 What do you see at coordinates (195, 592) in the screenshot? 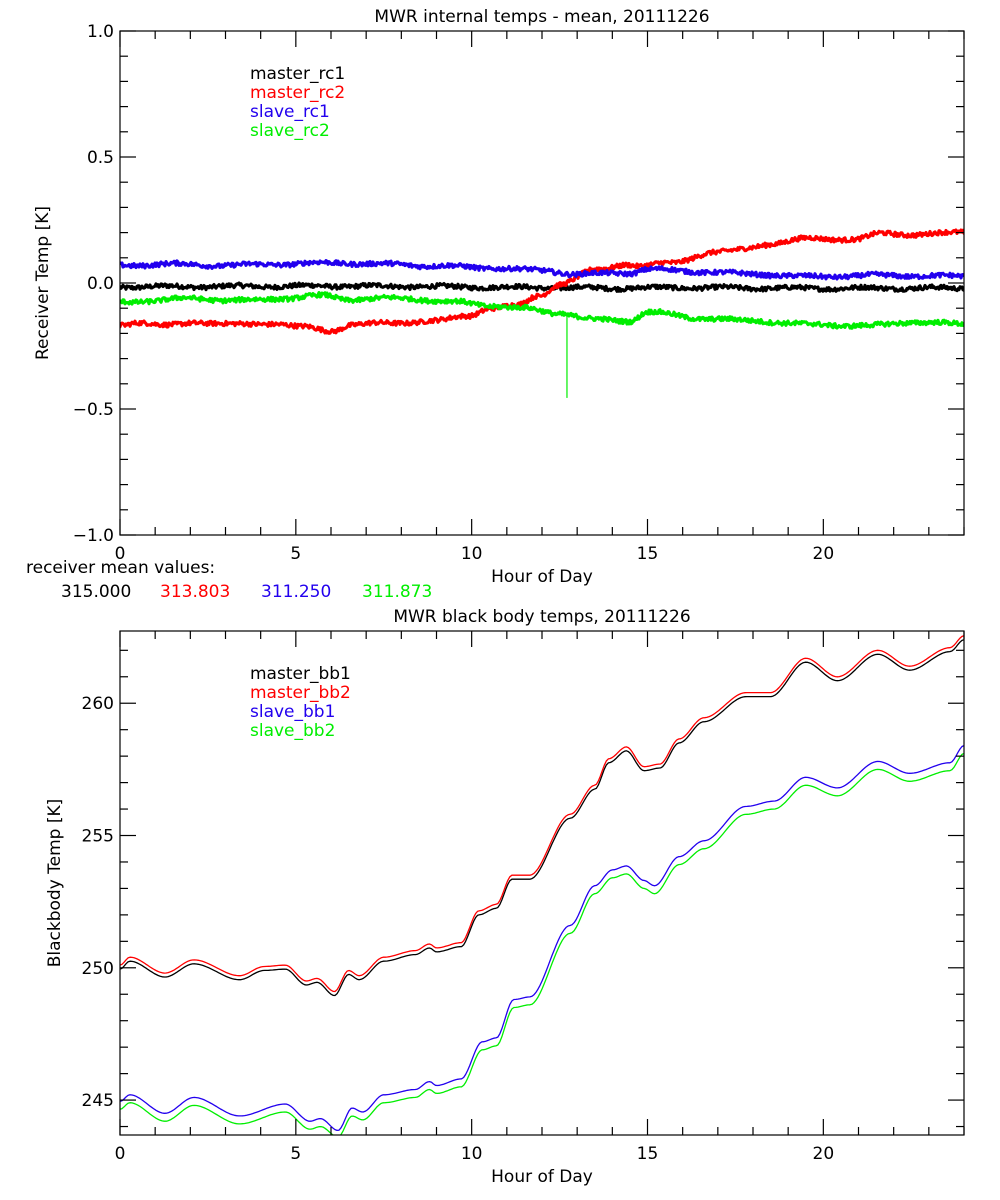
I see `mean-value-master-rc2: 313.803` at bounding box center [195, 592].